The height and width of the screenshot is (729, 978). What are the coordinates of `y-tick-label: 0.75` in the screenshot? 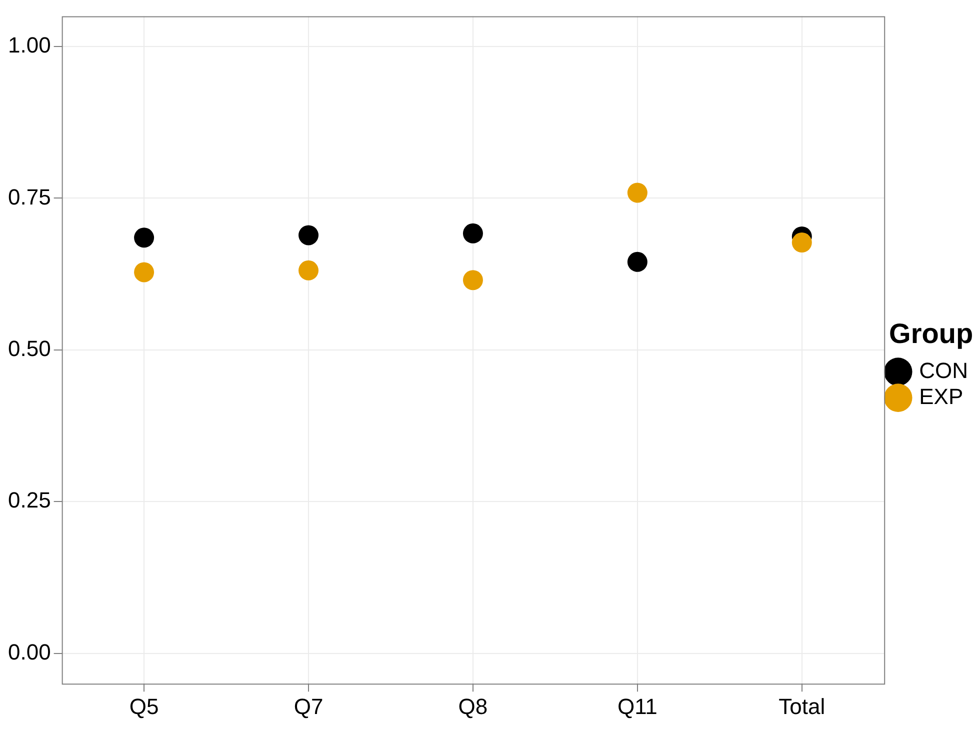 It's located at (29, 197).